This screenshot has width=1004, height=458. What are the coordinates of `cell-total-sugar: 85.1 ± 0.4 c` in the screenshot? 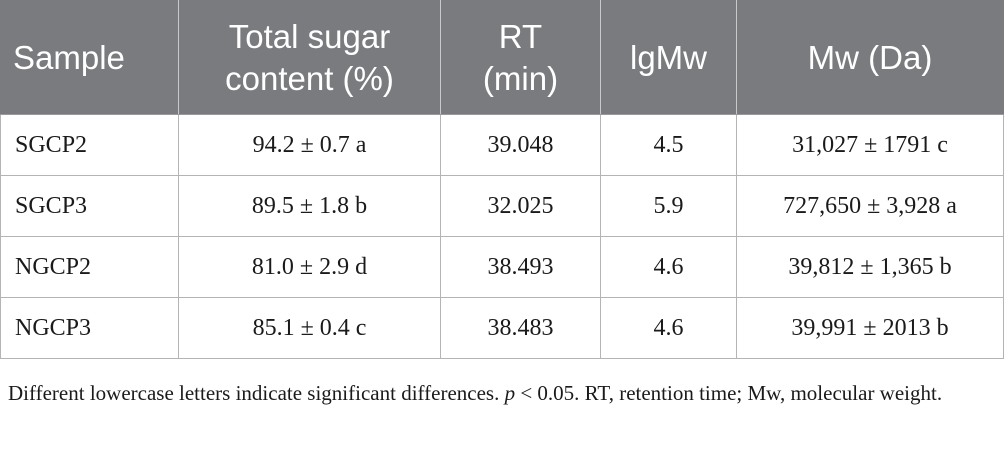 It's located at (309, 328).